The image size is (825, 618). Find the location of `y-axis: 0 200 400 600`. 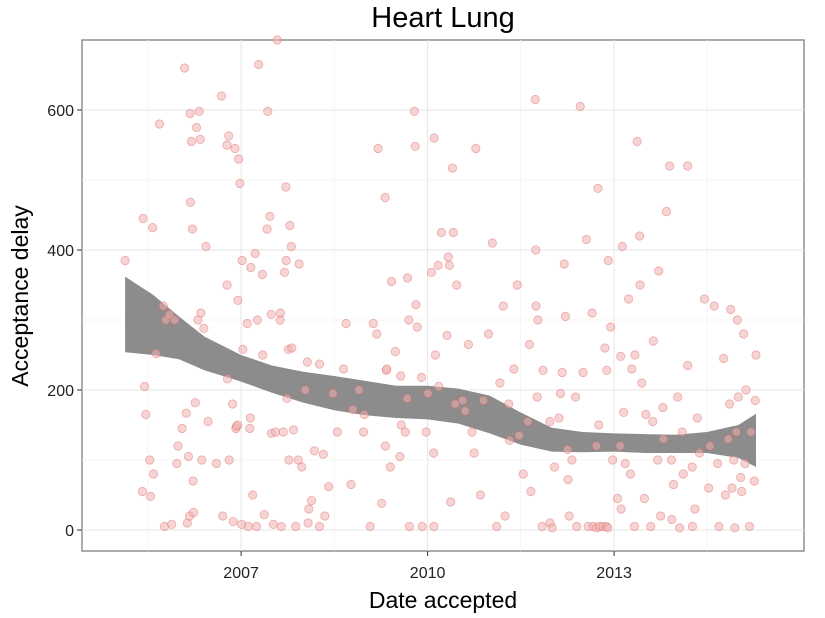

y-axis: 0 200 400 600 is located at coordinates (64, 321).